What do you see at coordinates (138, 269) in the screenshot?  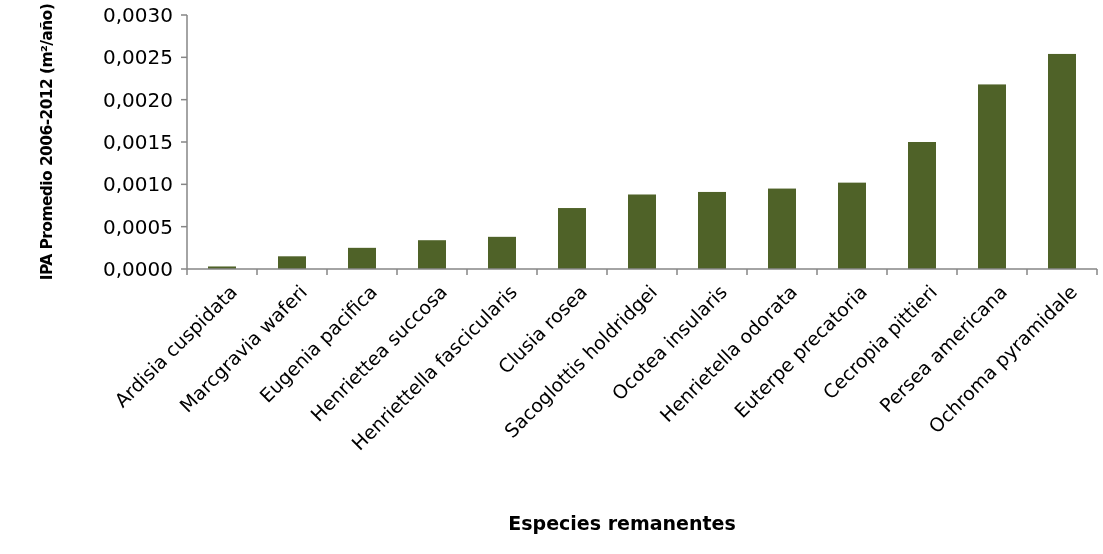 I see `y-tick-label: 0,0000` at bounding box center [138, 269].